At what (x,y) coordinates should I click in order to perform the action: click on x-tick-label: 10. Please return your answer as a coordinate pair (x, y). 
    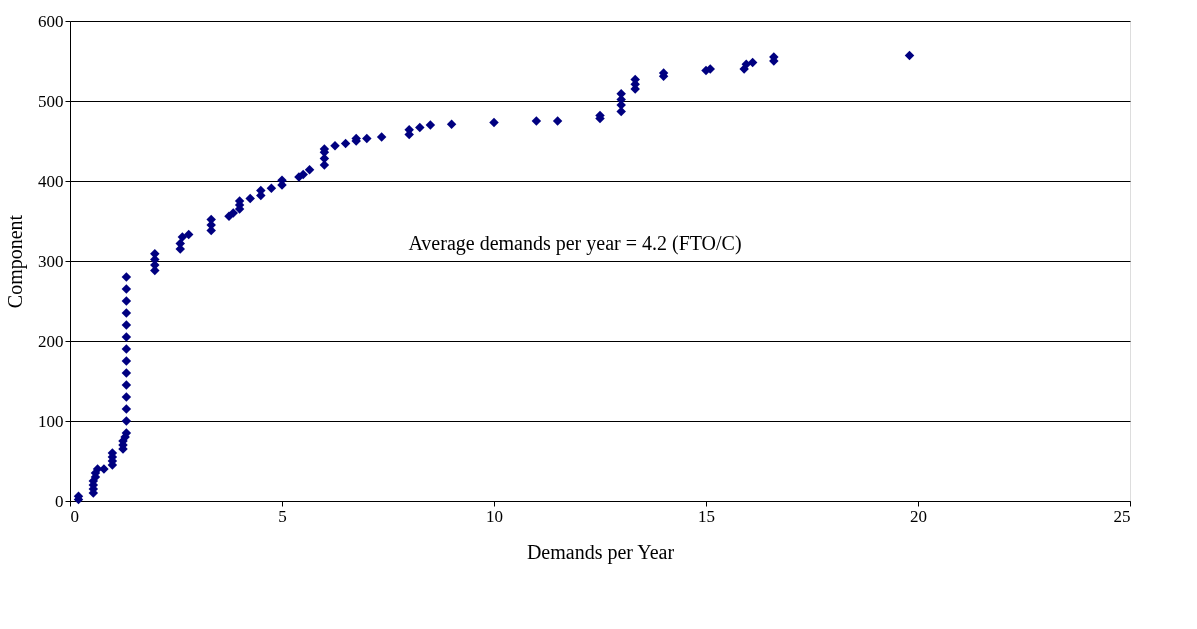
    Looking at the image, I should click on (494, 516).